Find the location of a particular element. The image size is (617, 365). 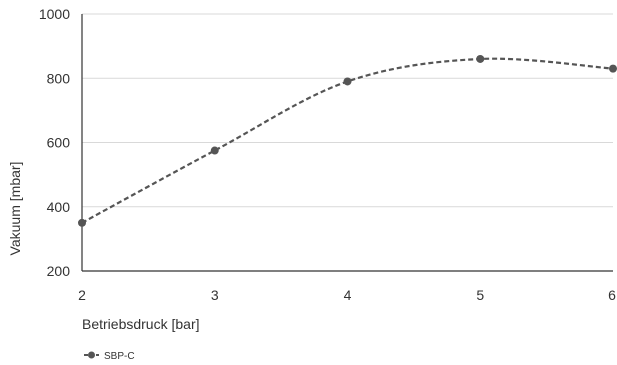

x-tick-label-2: 2 is located at coordinates (82, 295).